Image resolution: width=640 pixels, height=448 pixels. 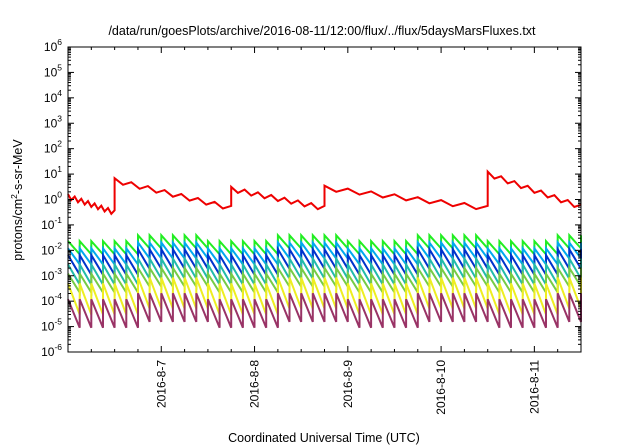 I want to click on y-tick-label: 10⁴, so click(x=53, y=96).